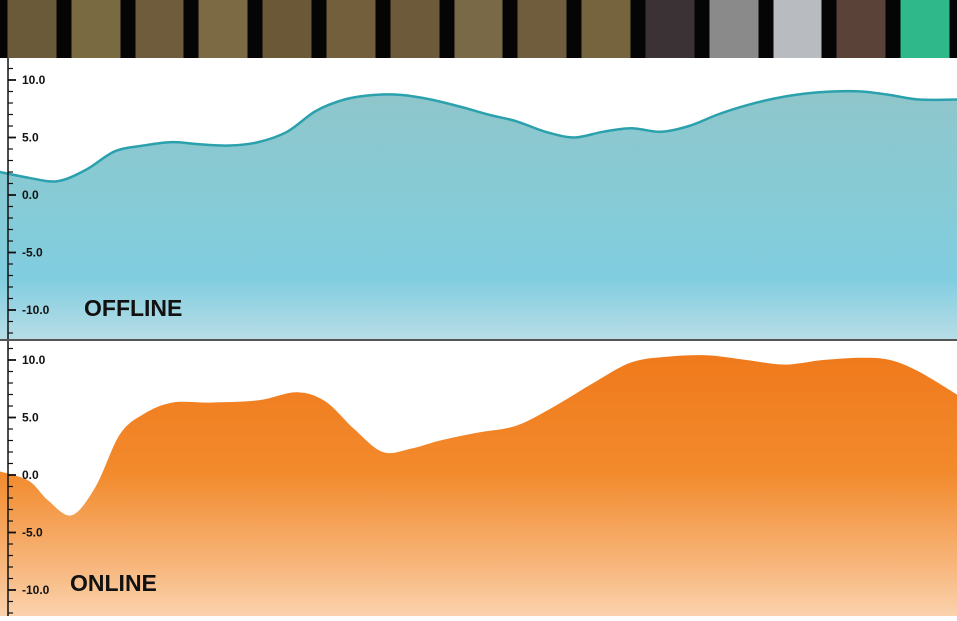 The image size is (957, 621). I want to click on panel-divider, so click(478, 340).